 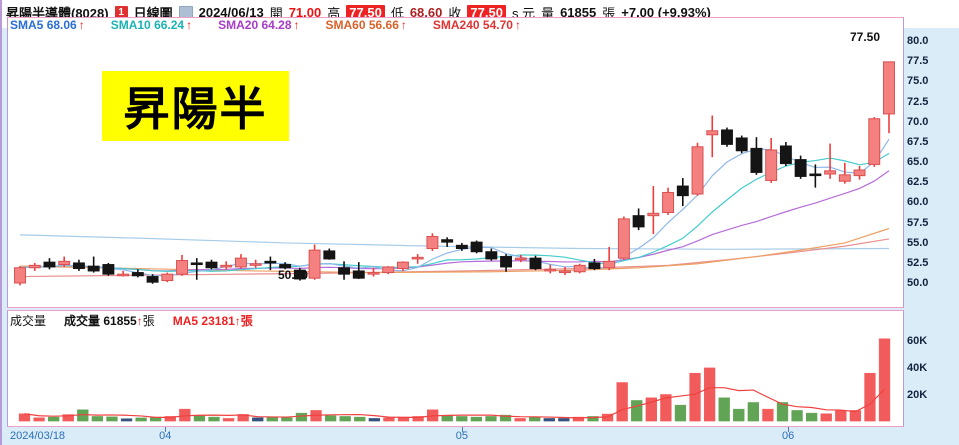 I want to click on sma5-label: SMA5, so click(x=27, y=25).